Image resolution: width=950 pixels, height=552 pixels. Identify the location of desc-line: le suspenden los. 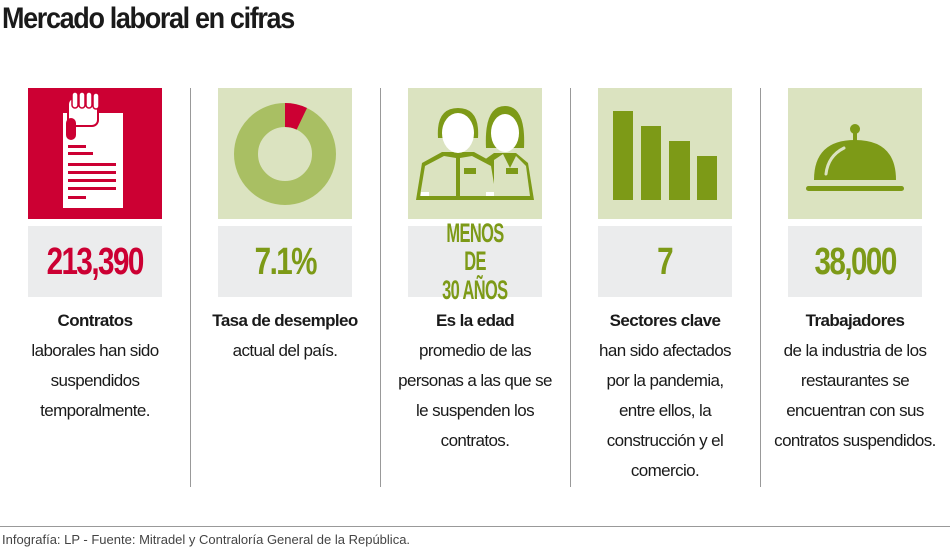
(475, 410).